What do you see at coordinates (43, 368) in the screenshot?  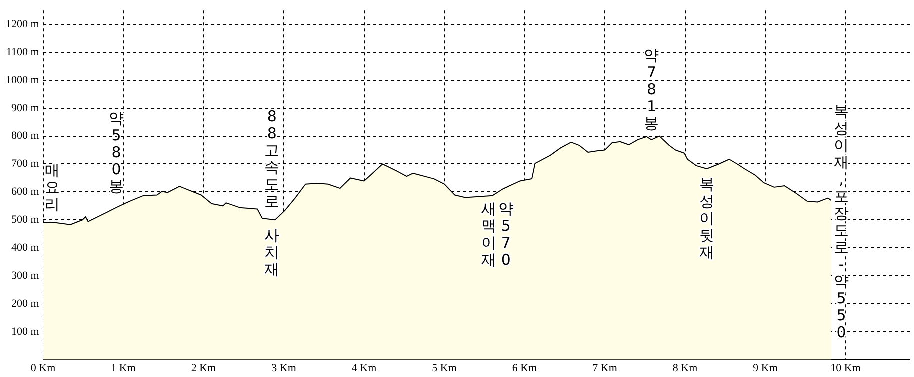 I see `x-tick-label: 0 Km` at bounding box center [43, 368].